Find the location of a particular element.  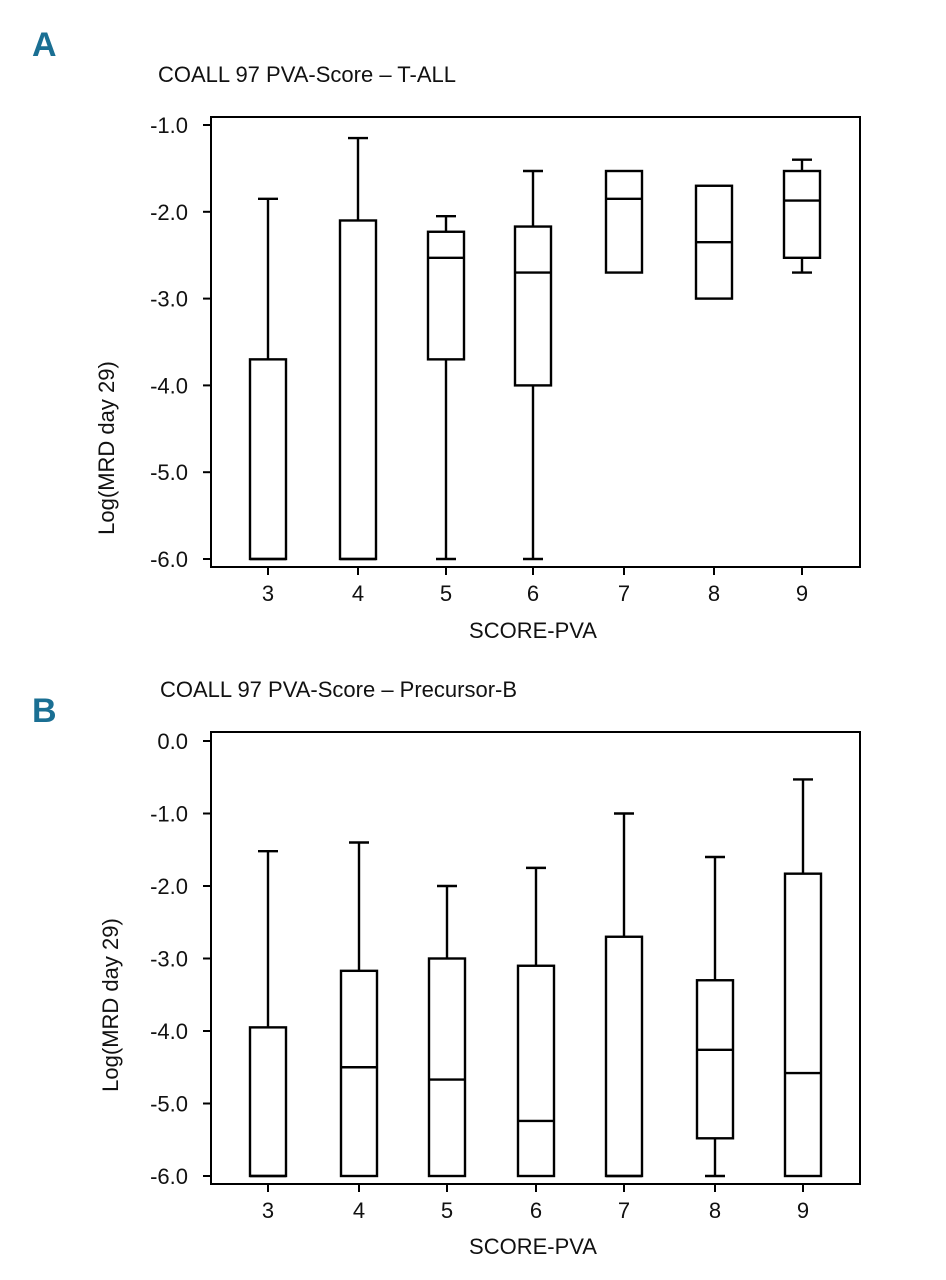

chart-title-b: COALL 97 PVA-Score – Precursor-B is located at coordinates (338, 689).